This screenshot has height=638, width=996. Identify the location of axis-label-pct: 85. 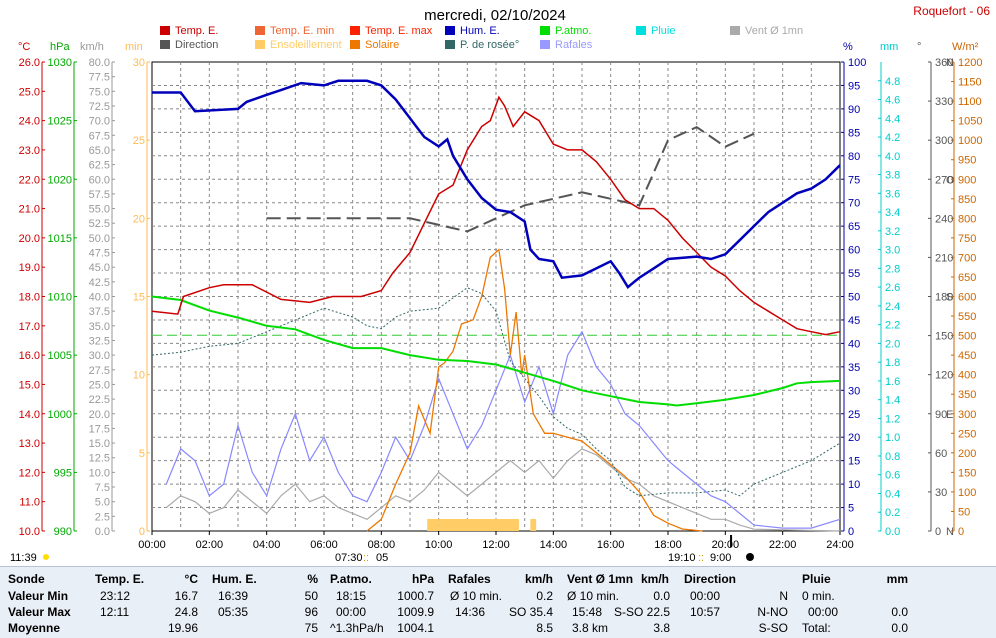
(854, 133).